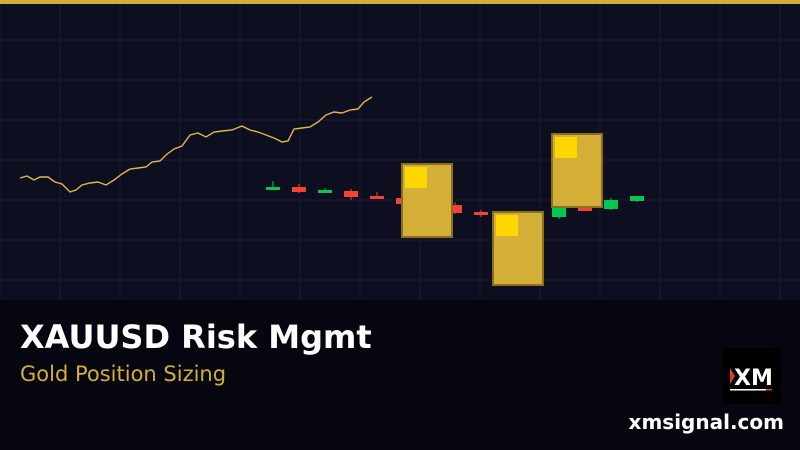 The image size is (800, 450). Describe the element at coordinates (196, 337) in the screenshot. I see `banner-title: XAUUSD Risk Mgmt` at that location.